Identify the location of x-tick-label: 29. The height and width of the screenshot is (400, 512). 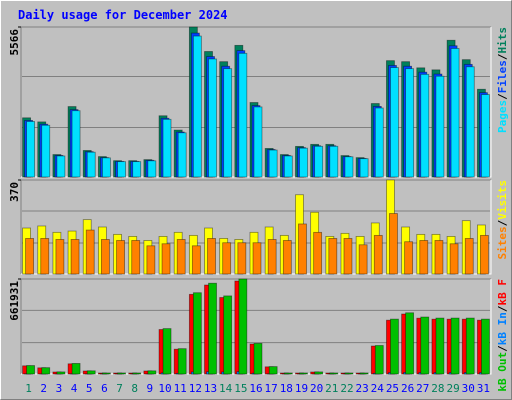
(452, 388).